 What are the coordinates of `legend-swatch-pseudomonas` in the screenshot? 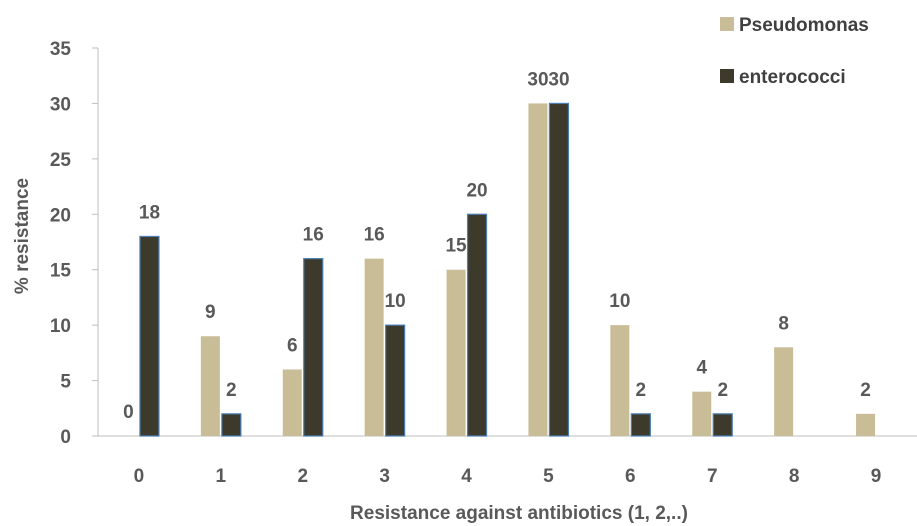 It's located at (727, 24).